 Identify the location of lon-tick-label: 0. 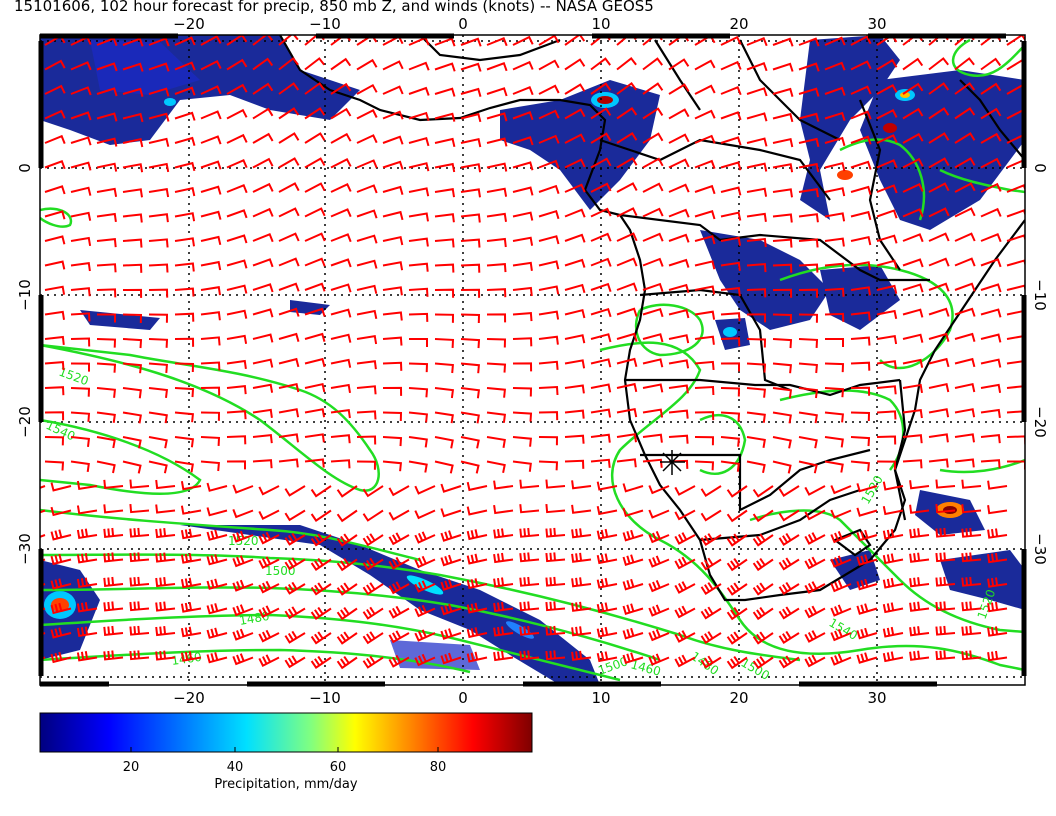
(463, 24).